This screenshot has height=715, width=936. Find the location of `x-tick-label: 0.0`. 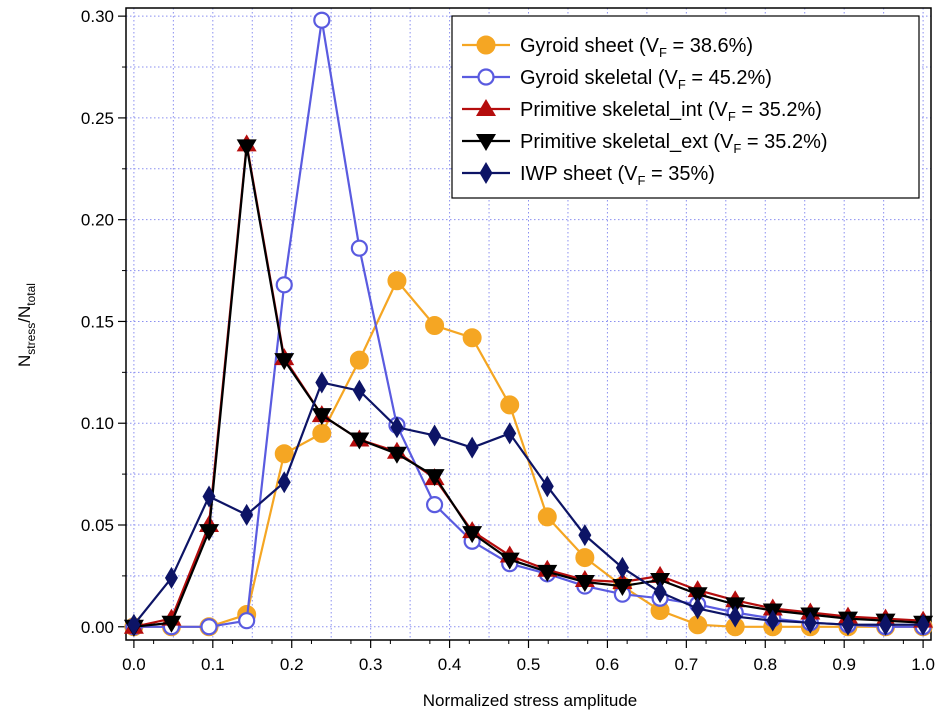

x-tick-label: 0.0 is located at coordinates (134, 664).